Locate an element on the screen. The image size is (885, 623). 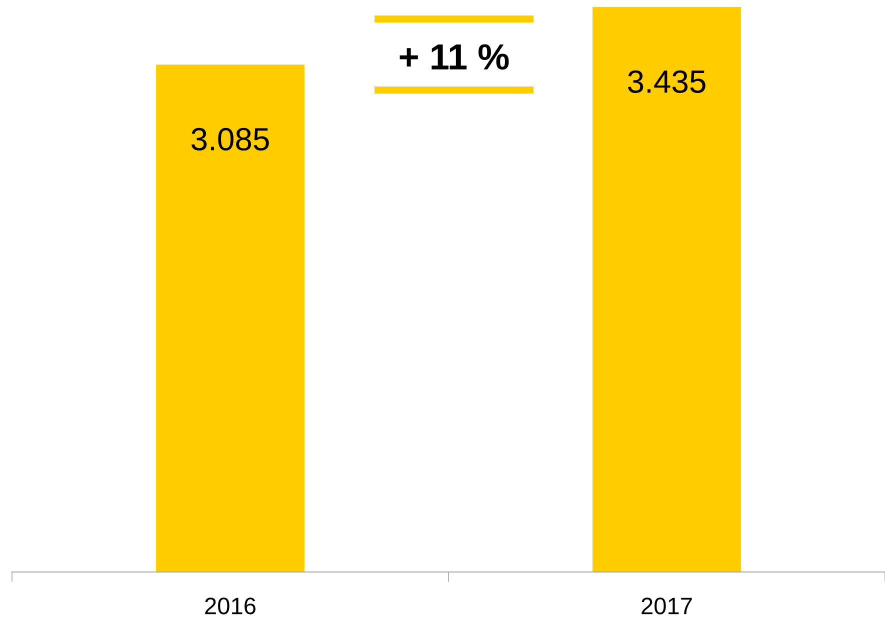
data-label: 3.435 is located at coordinates (667, 81).